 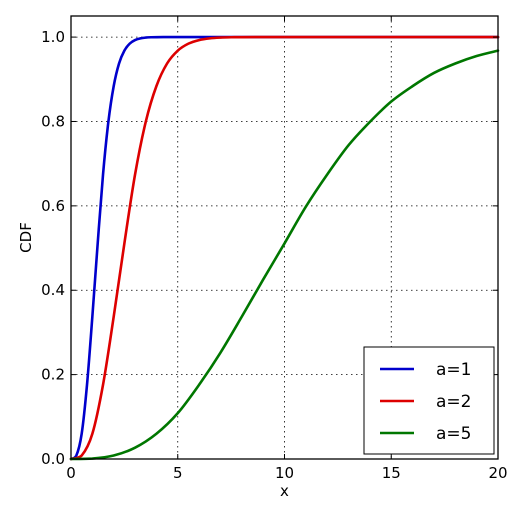 I want to click on legend: a=1 a=2 a=5, so click(x=429, y=400).